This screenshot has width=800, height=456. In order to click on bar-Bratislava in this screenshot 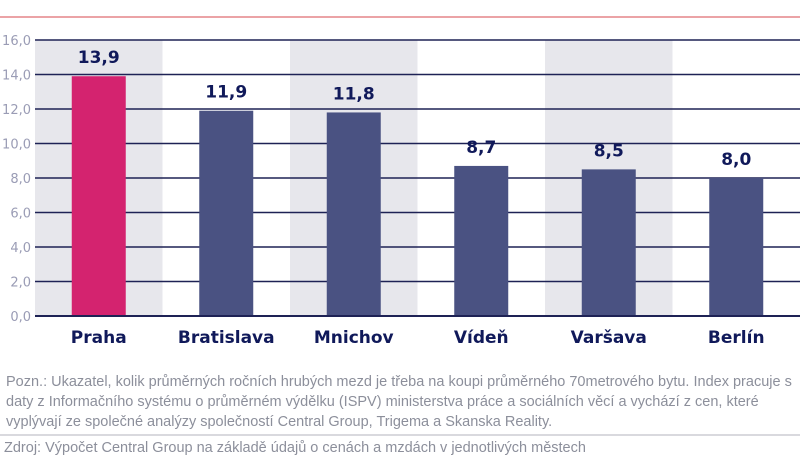, I will do `click(226, 213)`.